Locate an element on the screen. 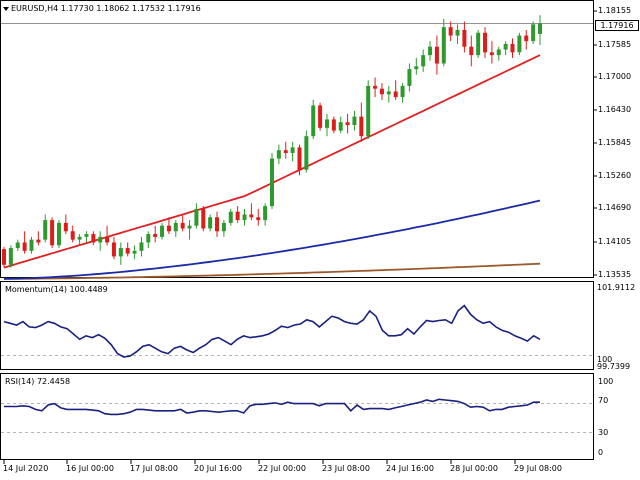  time-axis-label: 14 Jul 2020 is located at coordinates (26, 468).